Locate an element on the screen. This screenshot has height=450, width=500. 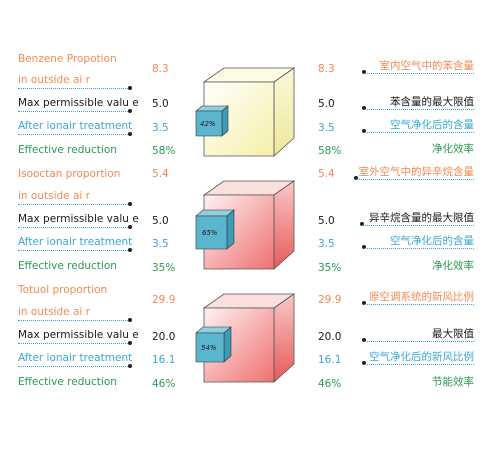
value-after: 16.1 is located at coordinates (164, 360).